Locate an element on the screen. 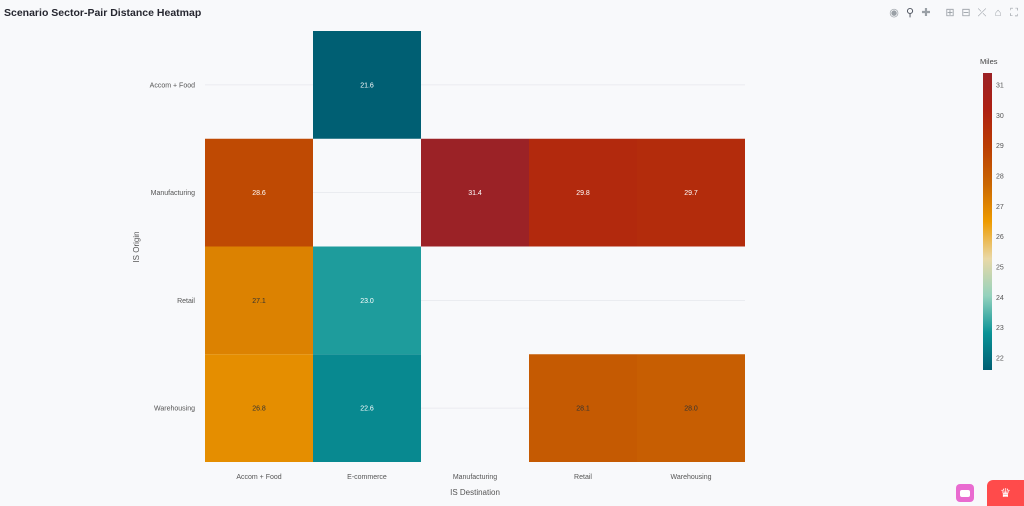 This screenshot has height=506, width=1024. cell-value-label: 28.0 is located at coordinates (691, 409).